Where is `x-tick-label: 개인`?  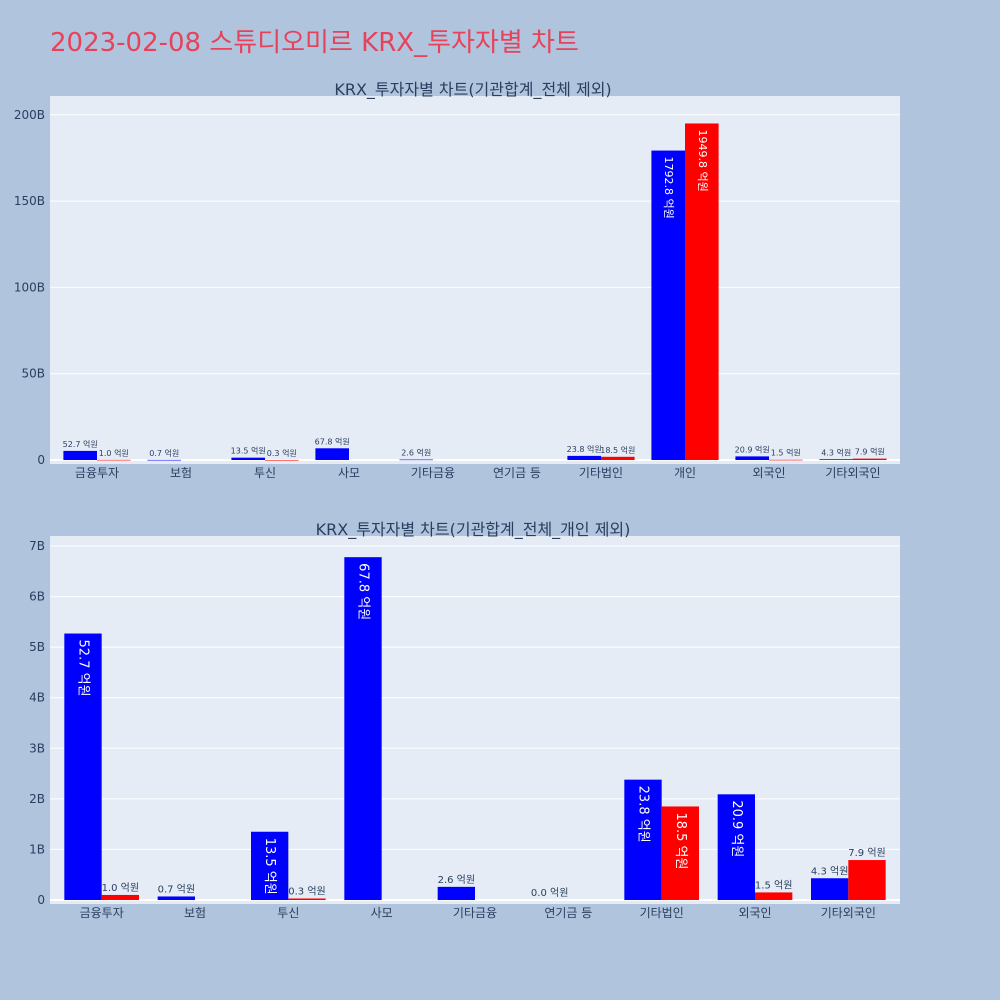
x-tick-label: 개인 is located at coordinates (685, 473).